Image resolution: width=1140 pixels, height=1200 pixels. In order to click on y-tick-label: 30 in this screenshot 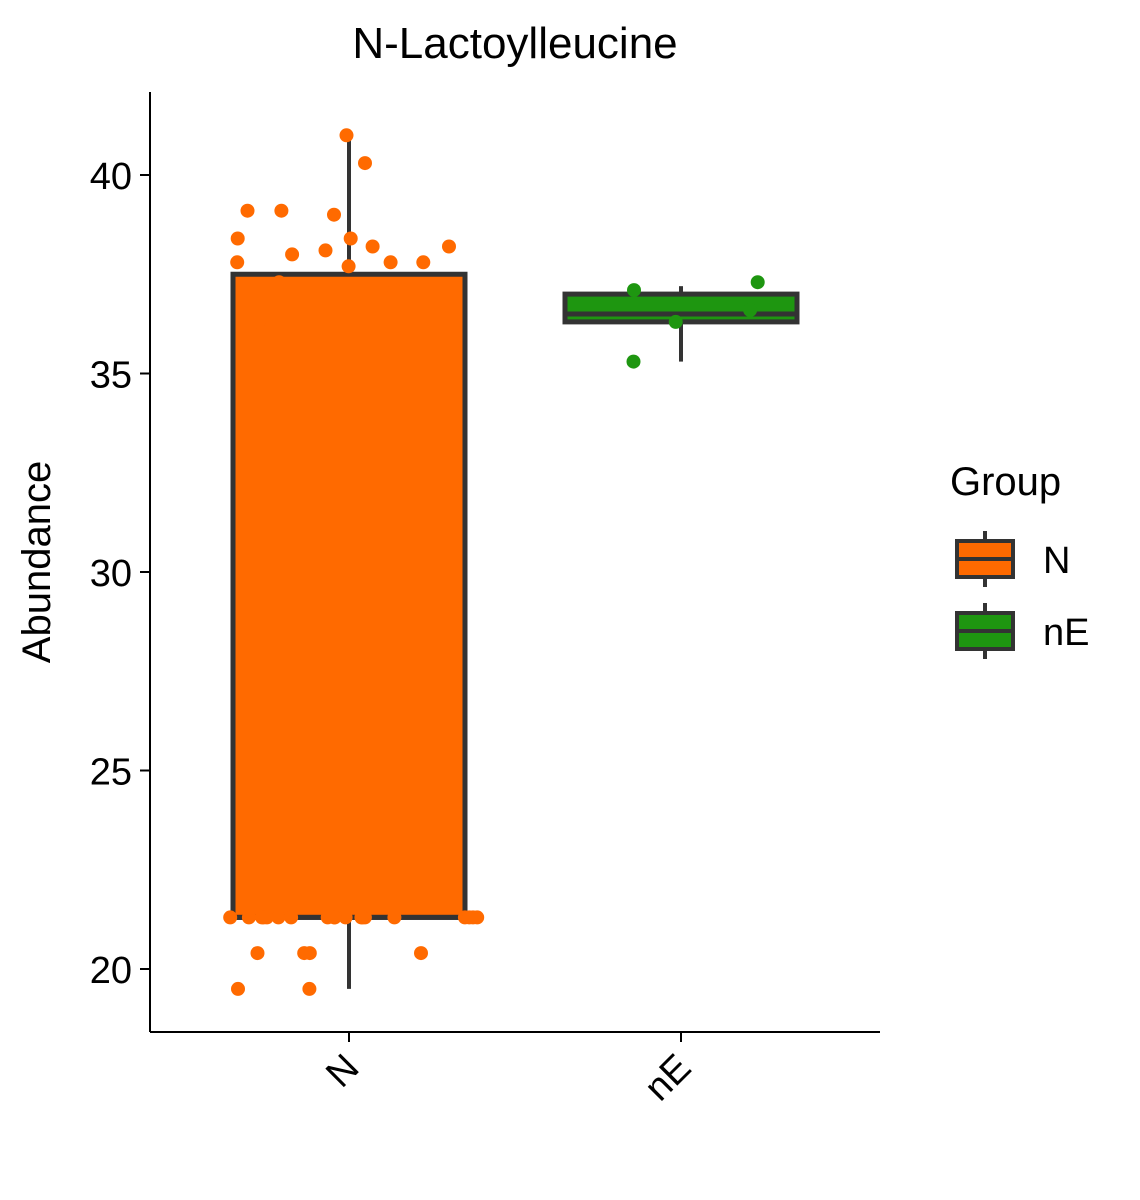, I will do `click(111, 574)`.